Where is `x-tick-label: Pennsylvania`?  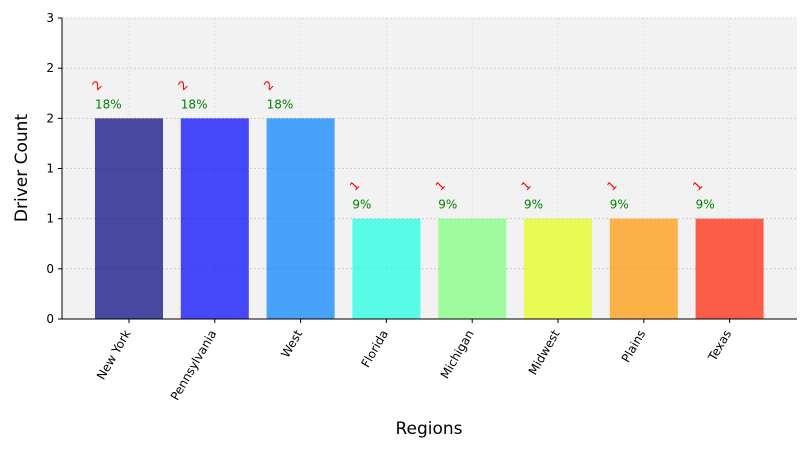 x-tick-label: Pennsylvania is located at coordinates (194, 365).